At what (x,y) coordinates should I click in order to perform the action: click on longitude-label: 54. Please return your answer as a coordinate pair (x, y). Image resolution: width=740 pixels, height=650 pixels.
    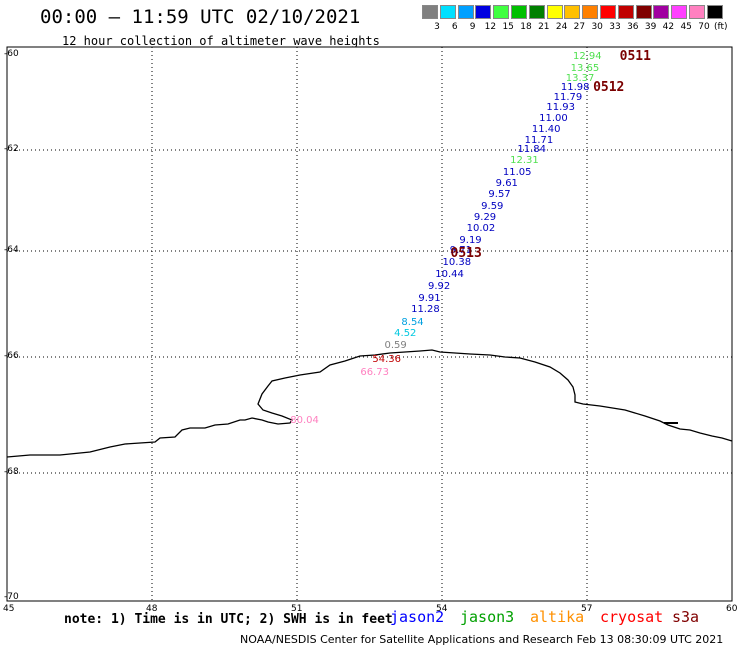
    Looking at the image, I should click on (442, 609).